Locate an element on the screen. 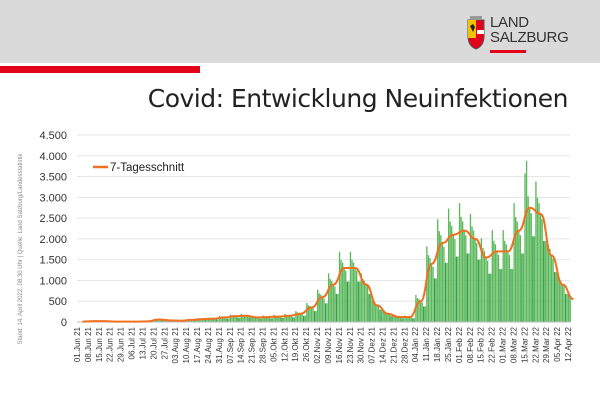  x-tick-label: 12.Apr 22 is located at coordinates (568, 343).